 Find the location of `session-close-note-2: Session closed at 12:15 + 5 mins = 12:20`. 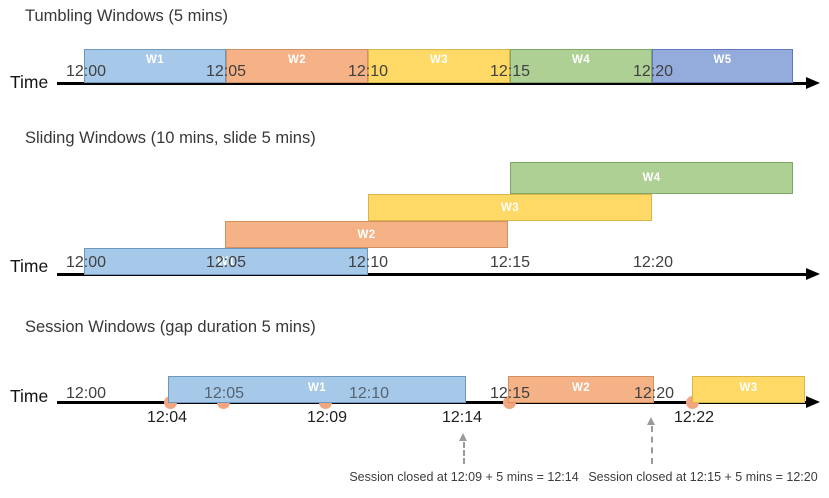

session-close-note-2: Session closed at 12:15 + 5 mins = 12:20 is located at coordinates (703, 477).